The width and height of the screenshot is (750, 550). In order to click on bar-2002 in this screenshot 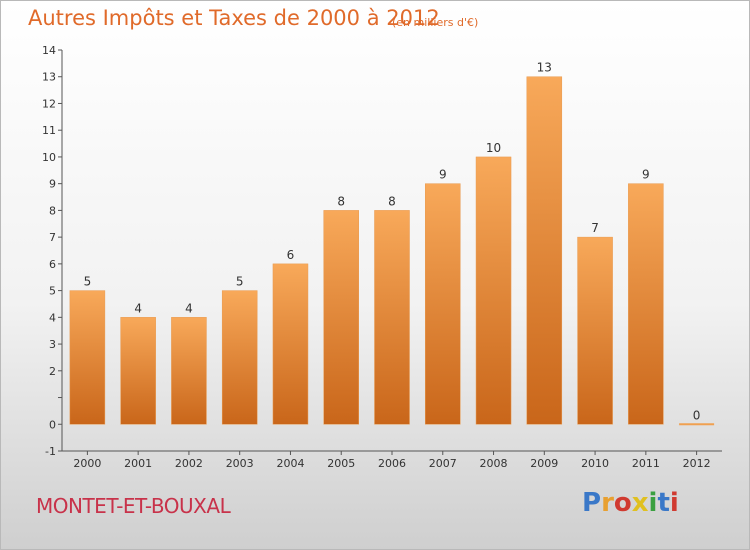, I will do `click(189, 371)`.